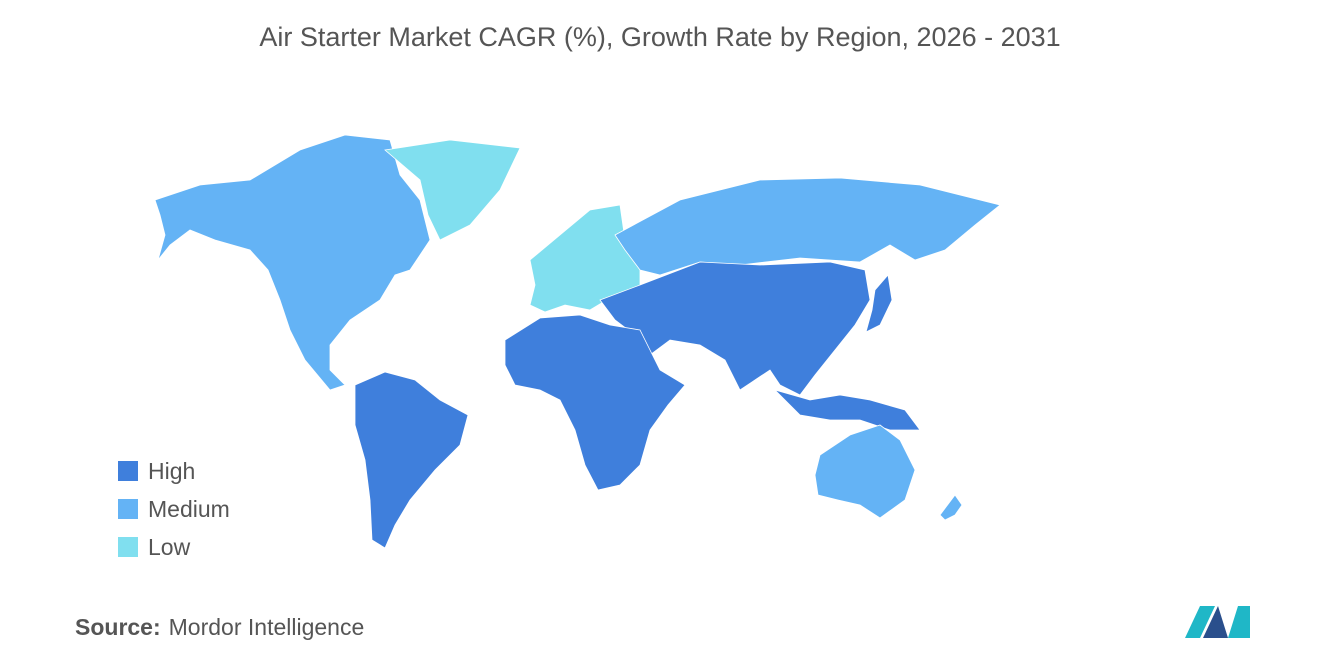 The image size is (1320, 665). What do you see at coordinates (292, 262) in the screenshot?
I see `north-america` at bounding box center [292, 262].